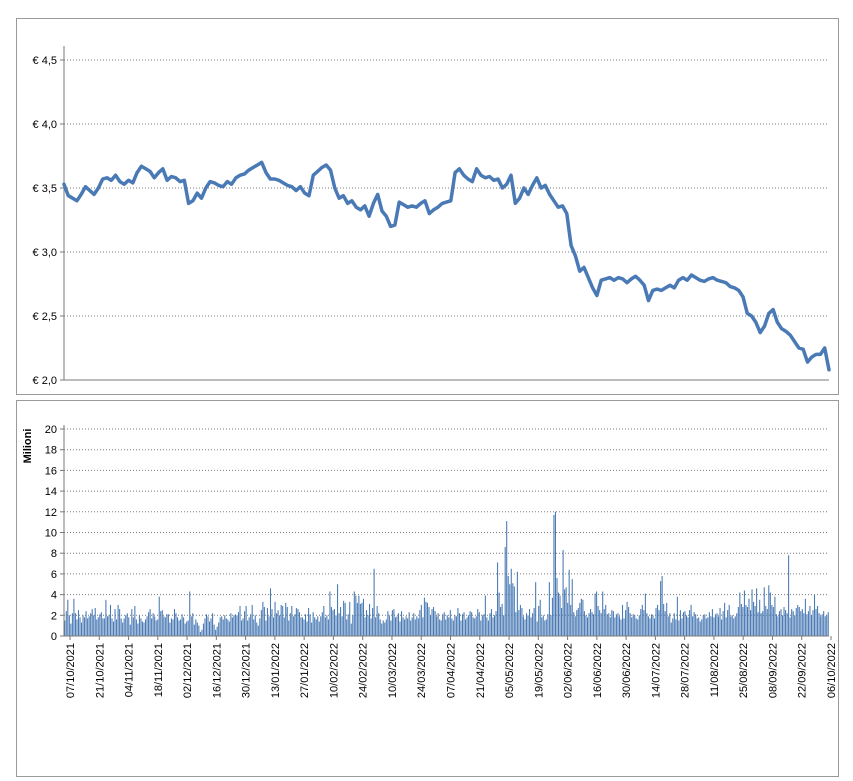 The width and height of the screenshot is (853, 781). I want to click on volume-y-tick-label: 10, so click(51, 534).